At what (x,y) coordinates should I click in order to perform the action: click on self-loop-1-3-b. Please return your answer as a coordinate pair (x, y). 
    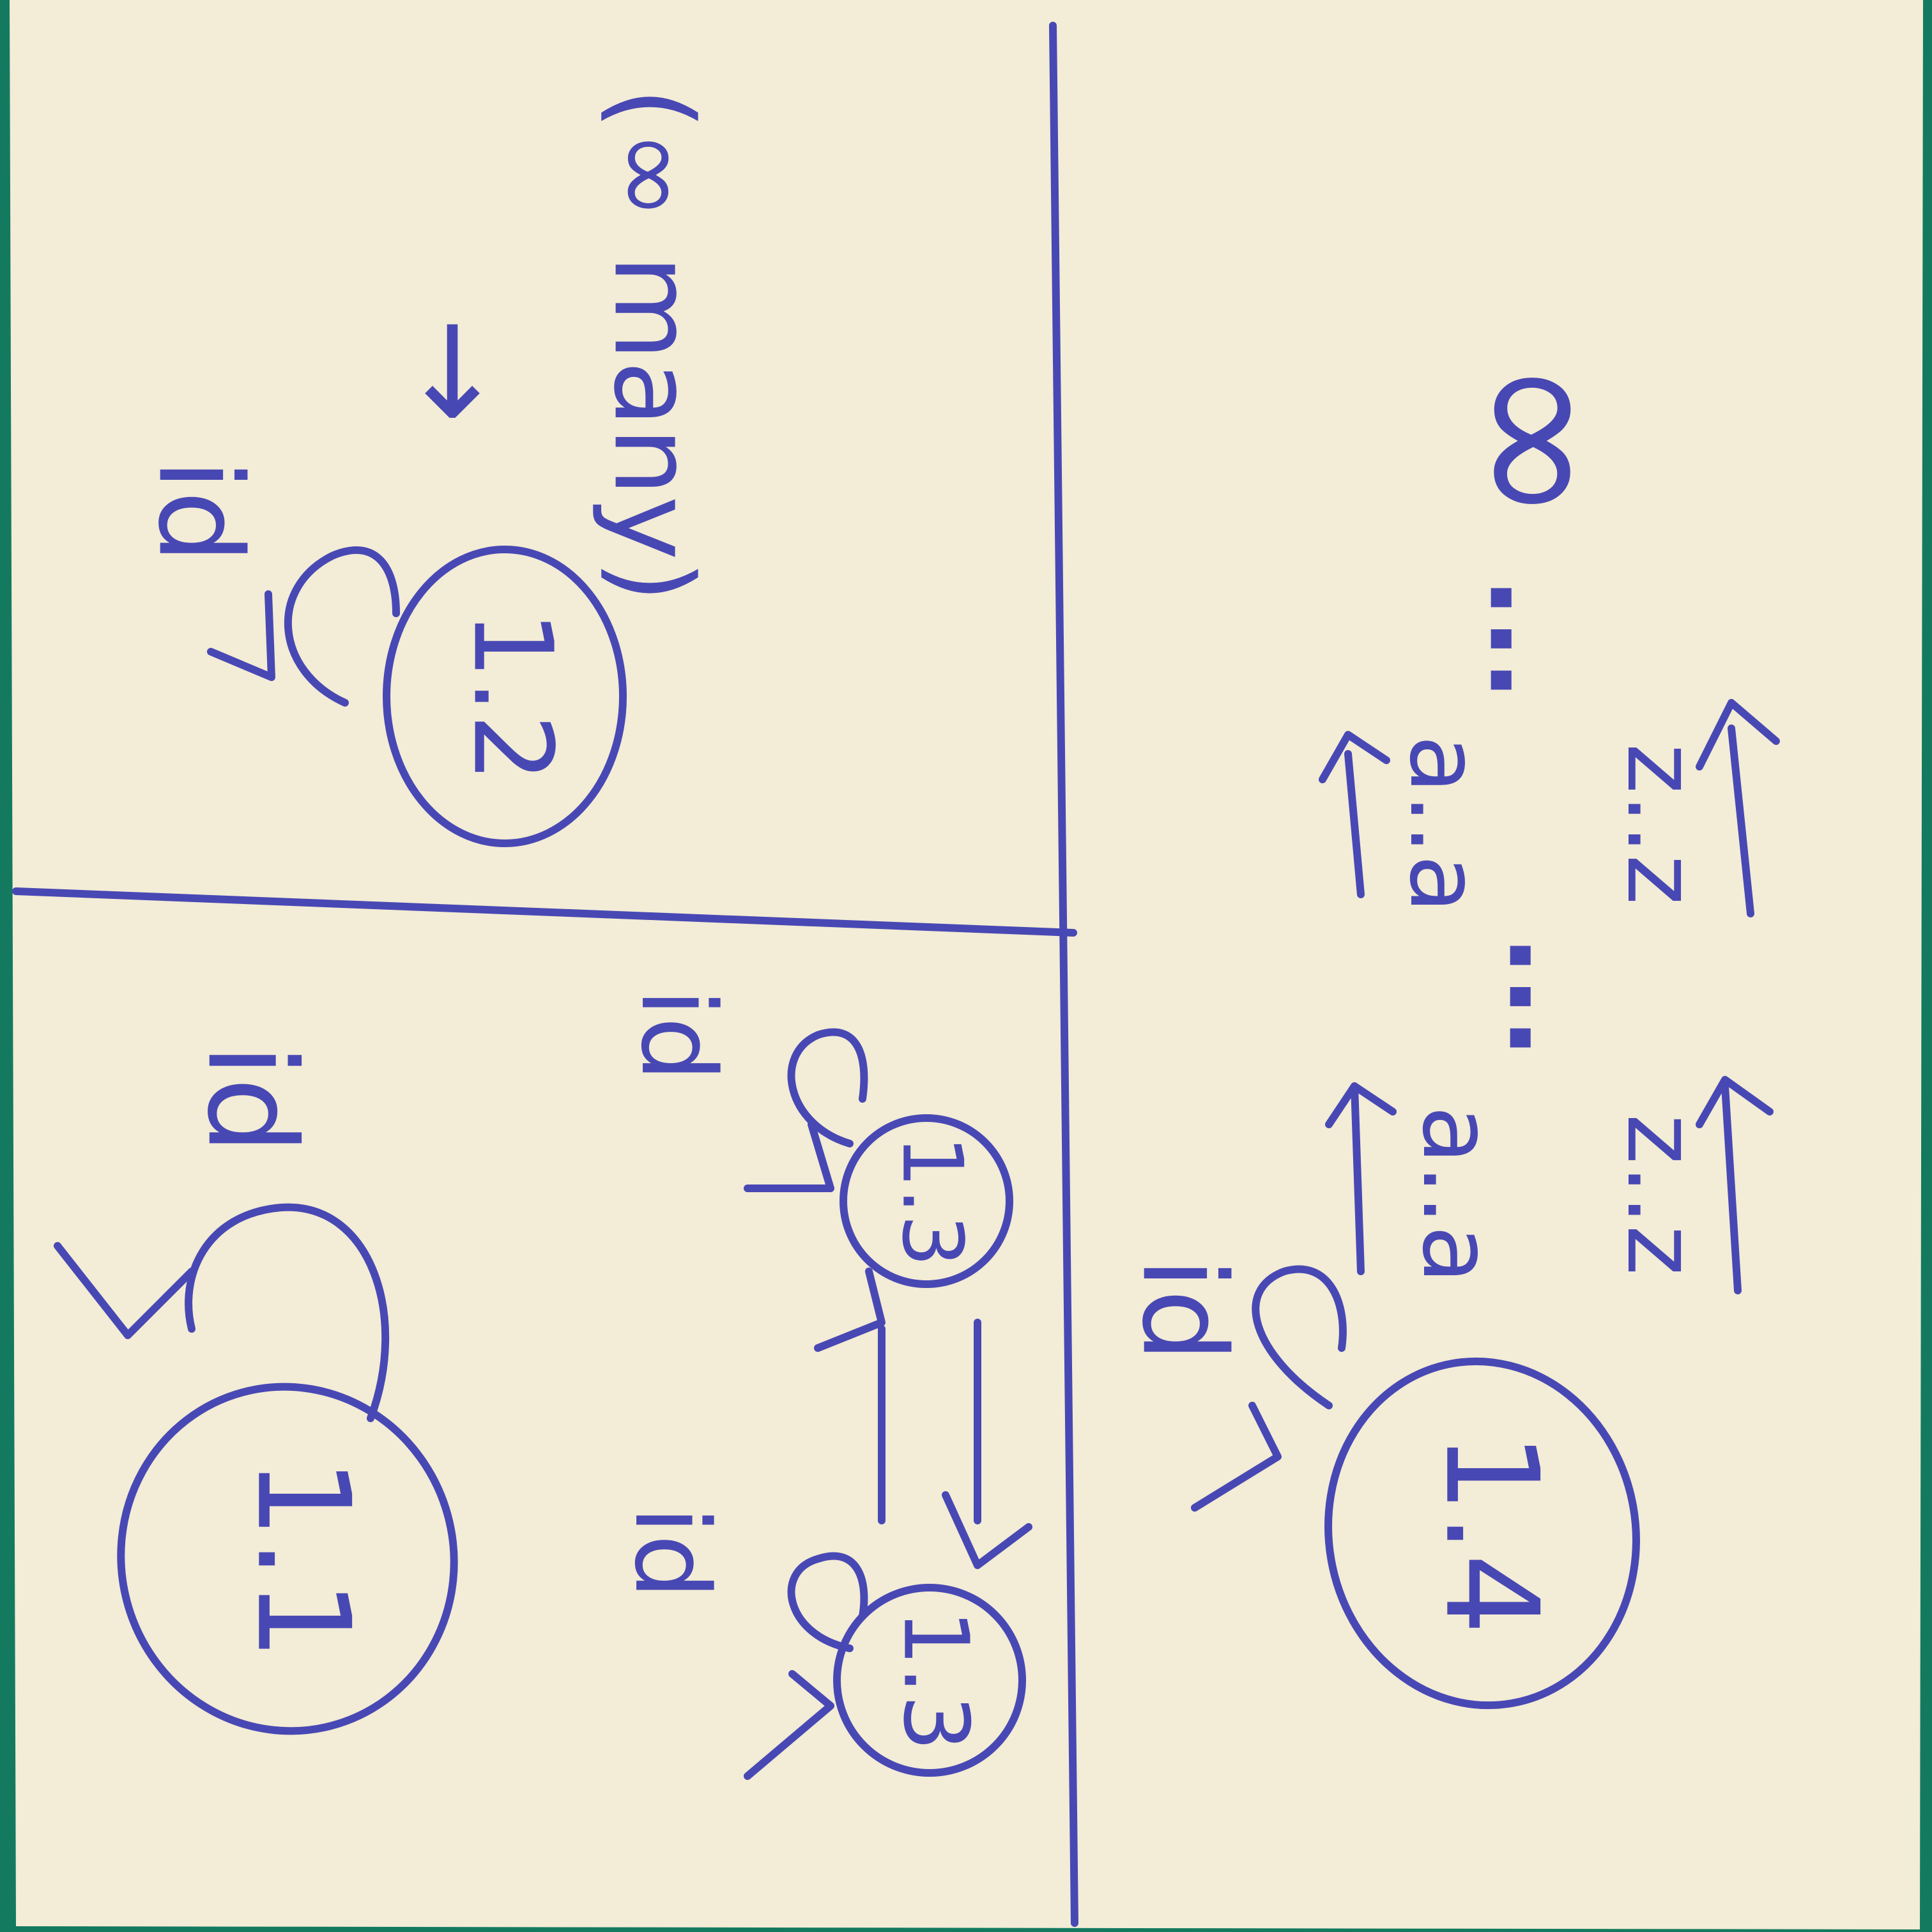
    Looking at the image, I should click on (827, 1602).